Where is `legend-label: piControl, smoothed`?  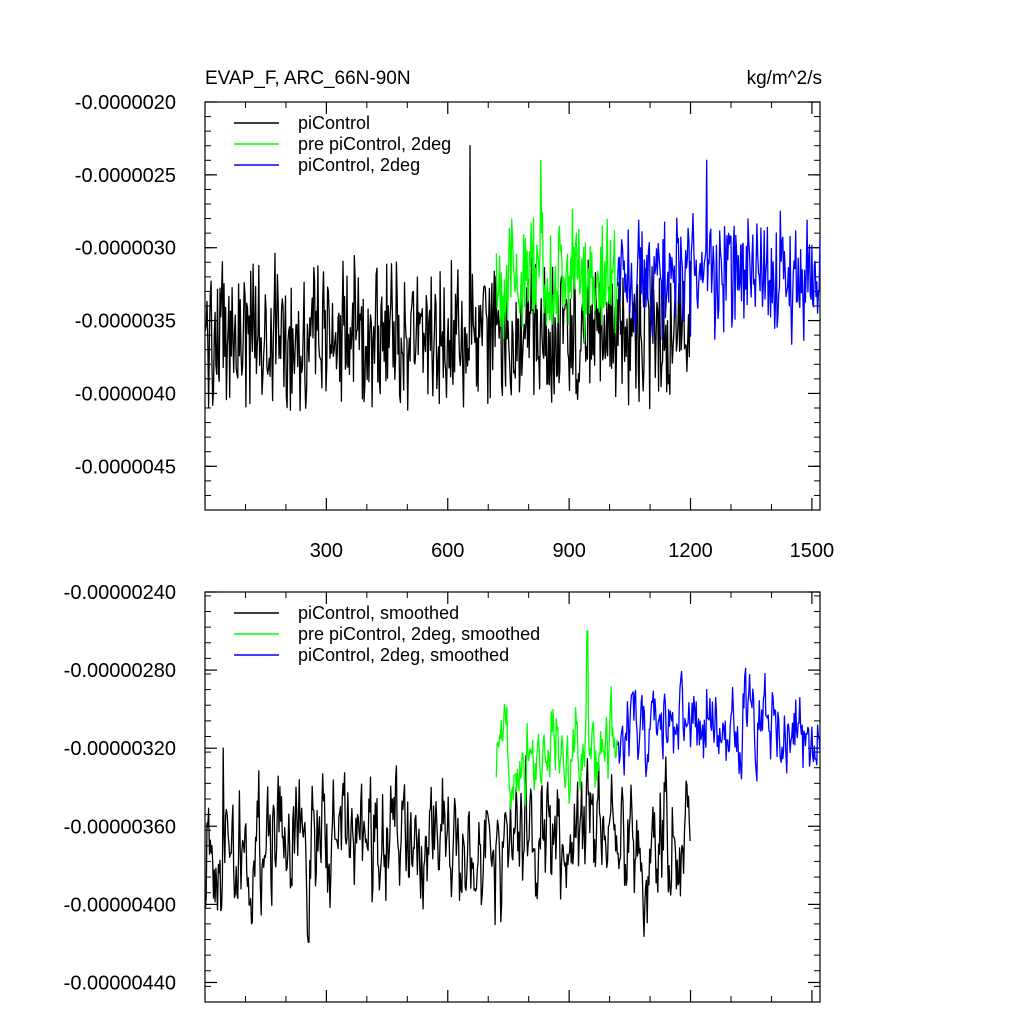
legend-label: piControl, smoothed is located at coordinates (378, 613).